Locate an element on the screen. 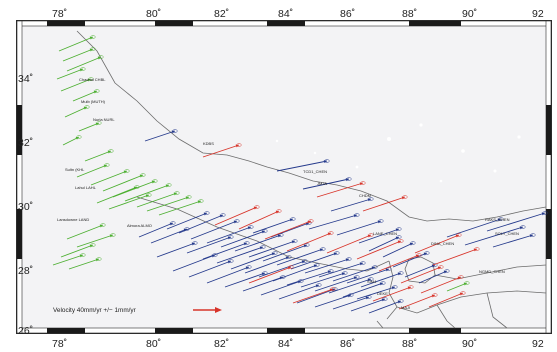 Image resolution: width=557 pixels, height=352 pixels. site-label: NGMD_CHEN is located at coordinates (492, 271).